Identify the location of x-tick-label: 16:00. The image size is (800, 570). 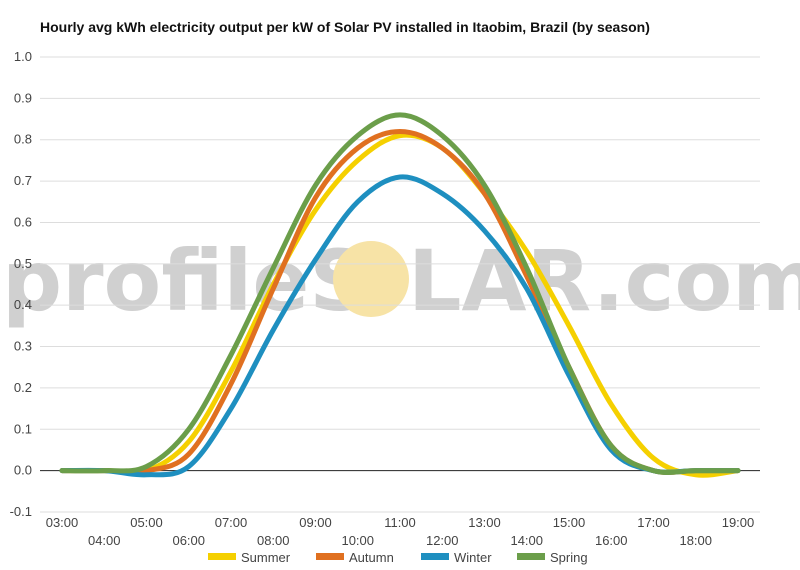
(611, 540).